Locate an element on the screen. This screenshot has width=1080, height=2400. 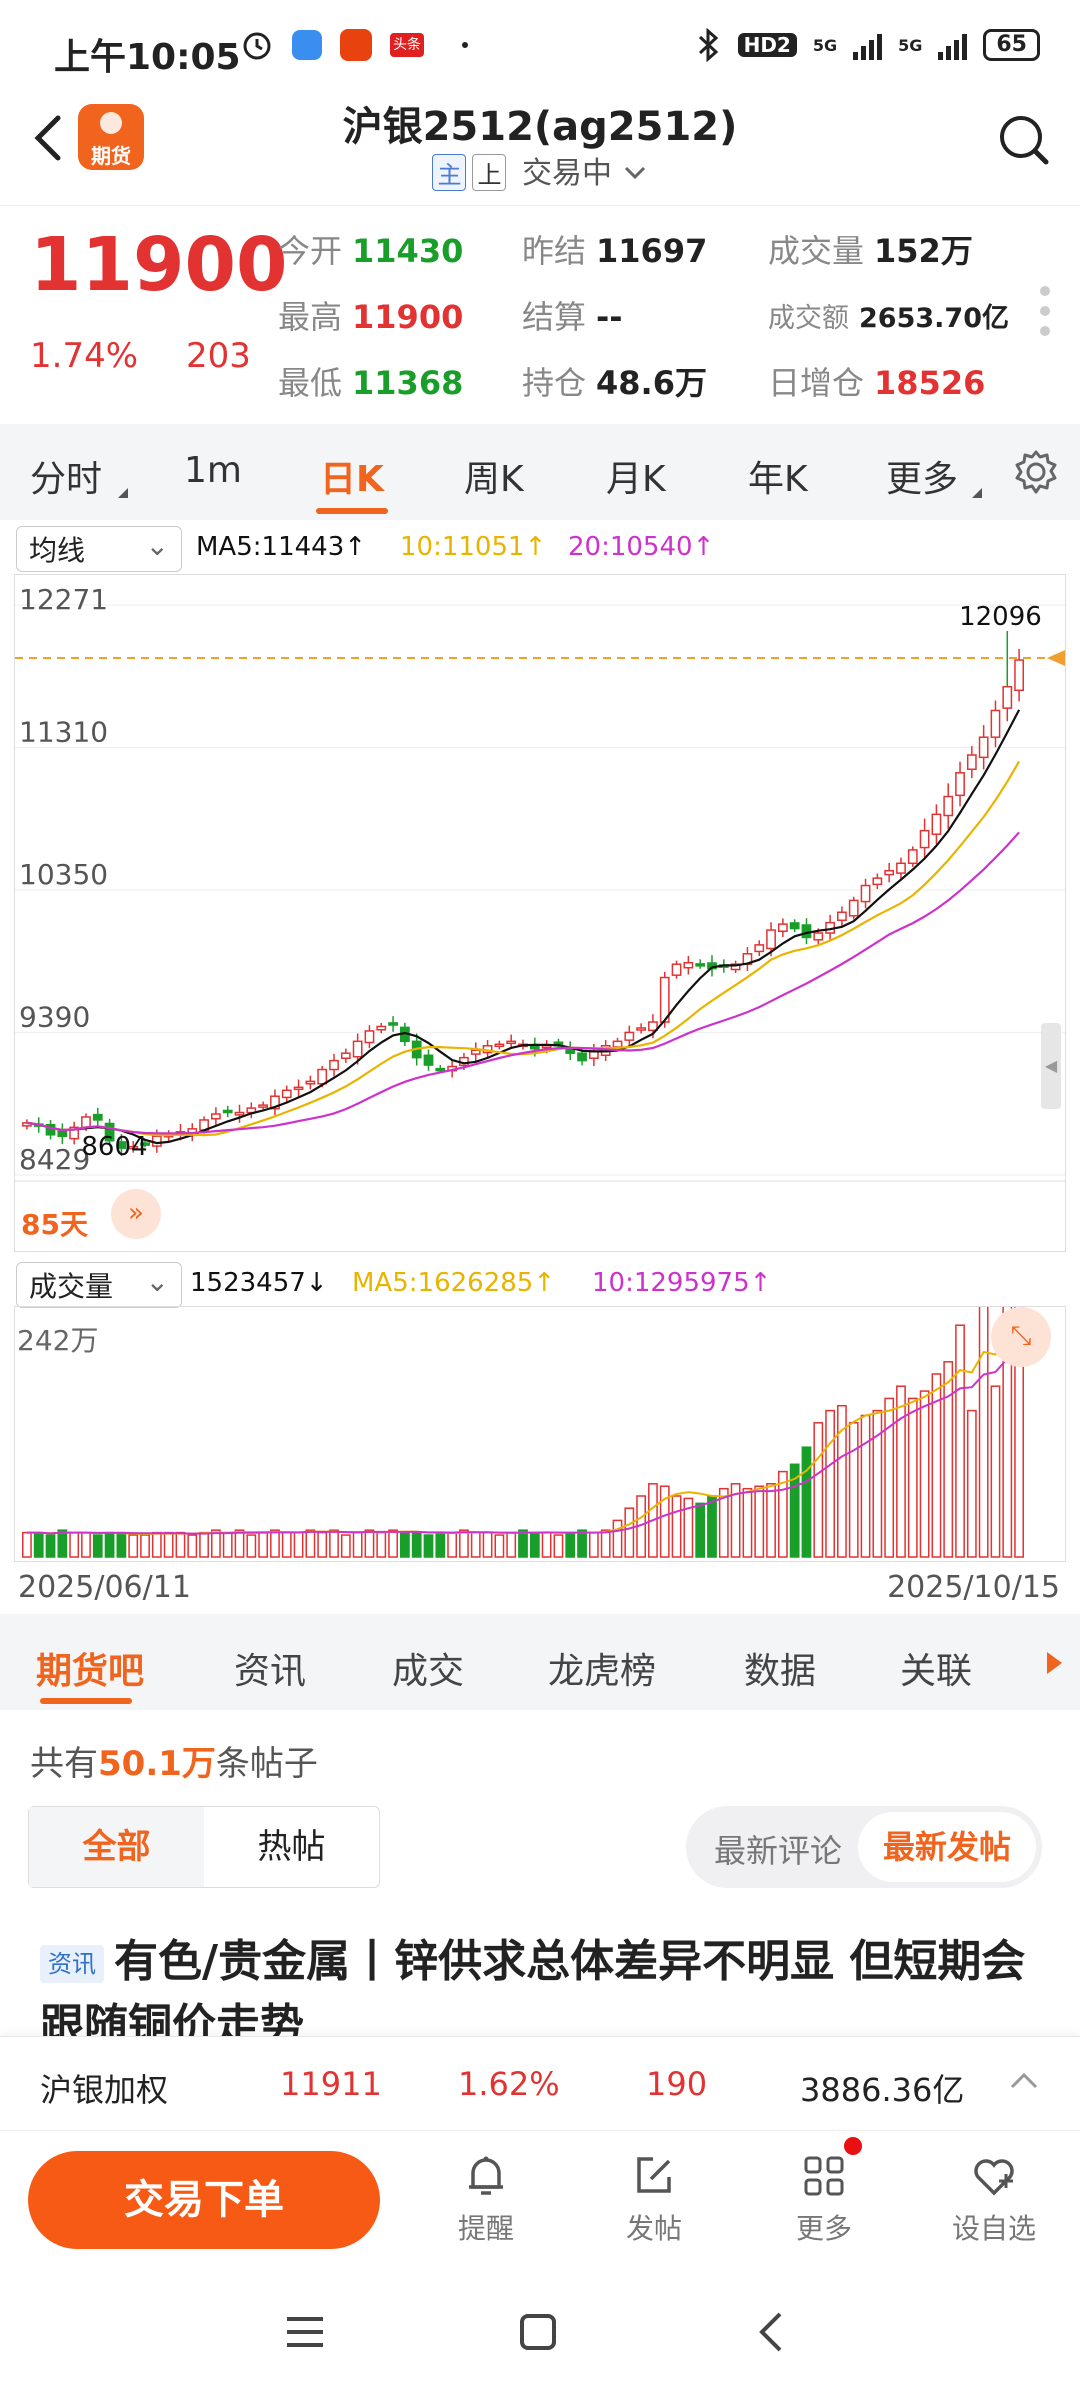
tab-period-0: 分时 is located at coordinates (66, 479).